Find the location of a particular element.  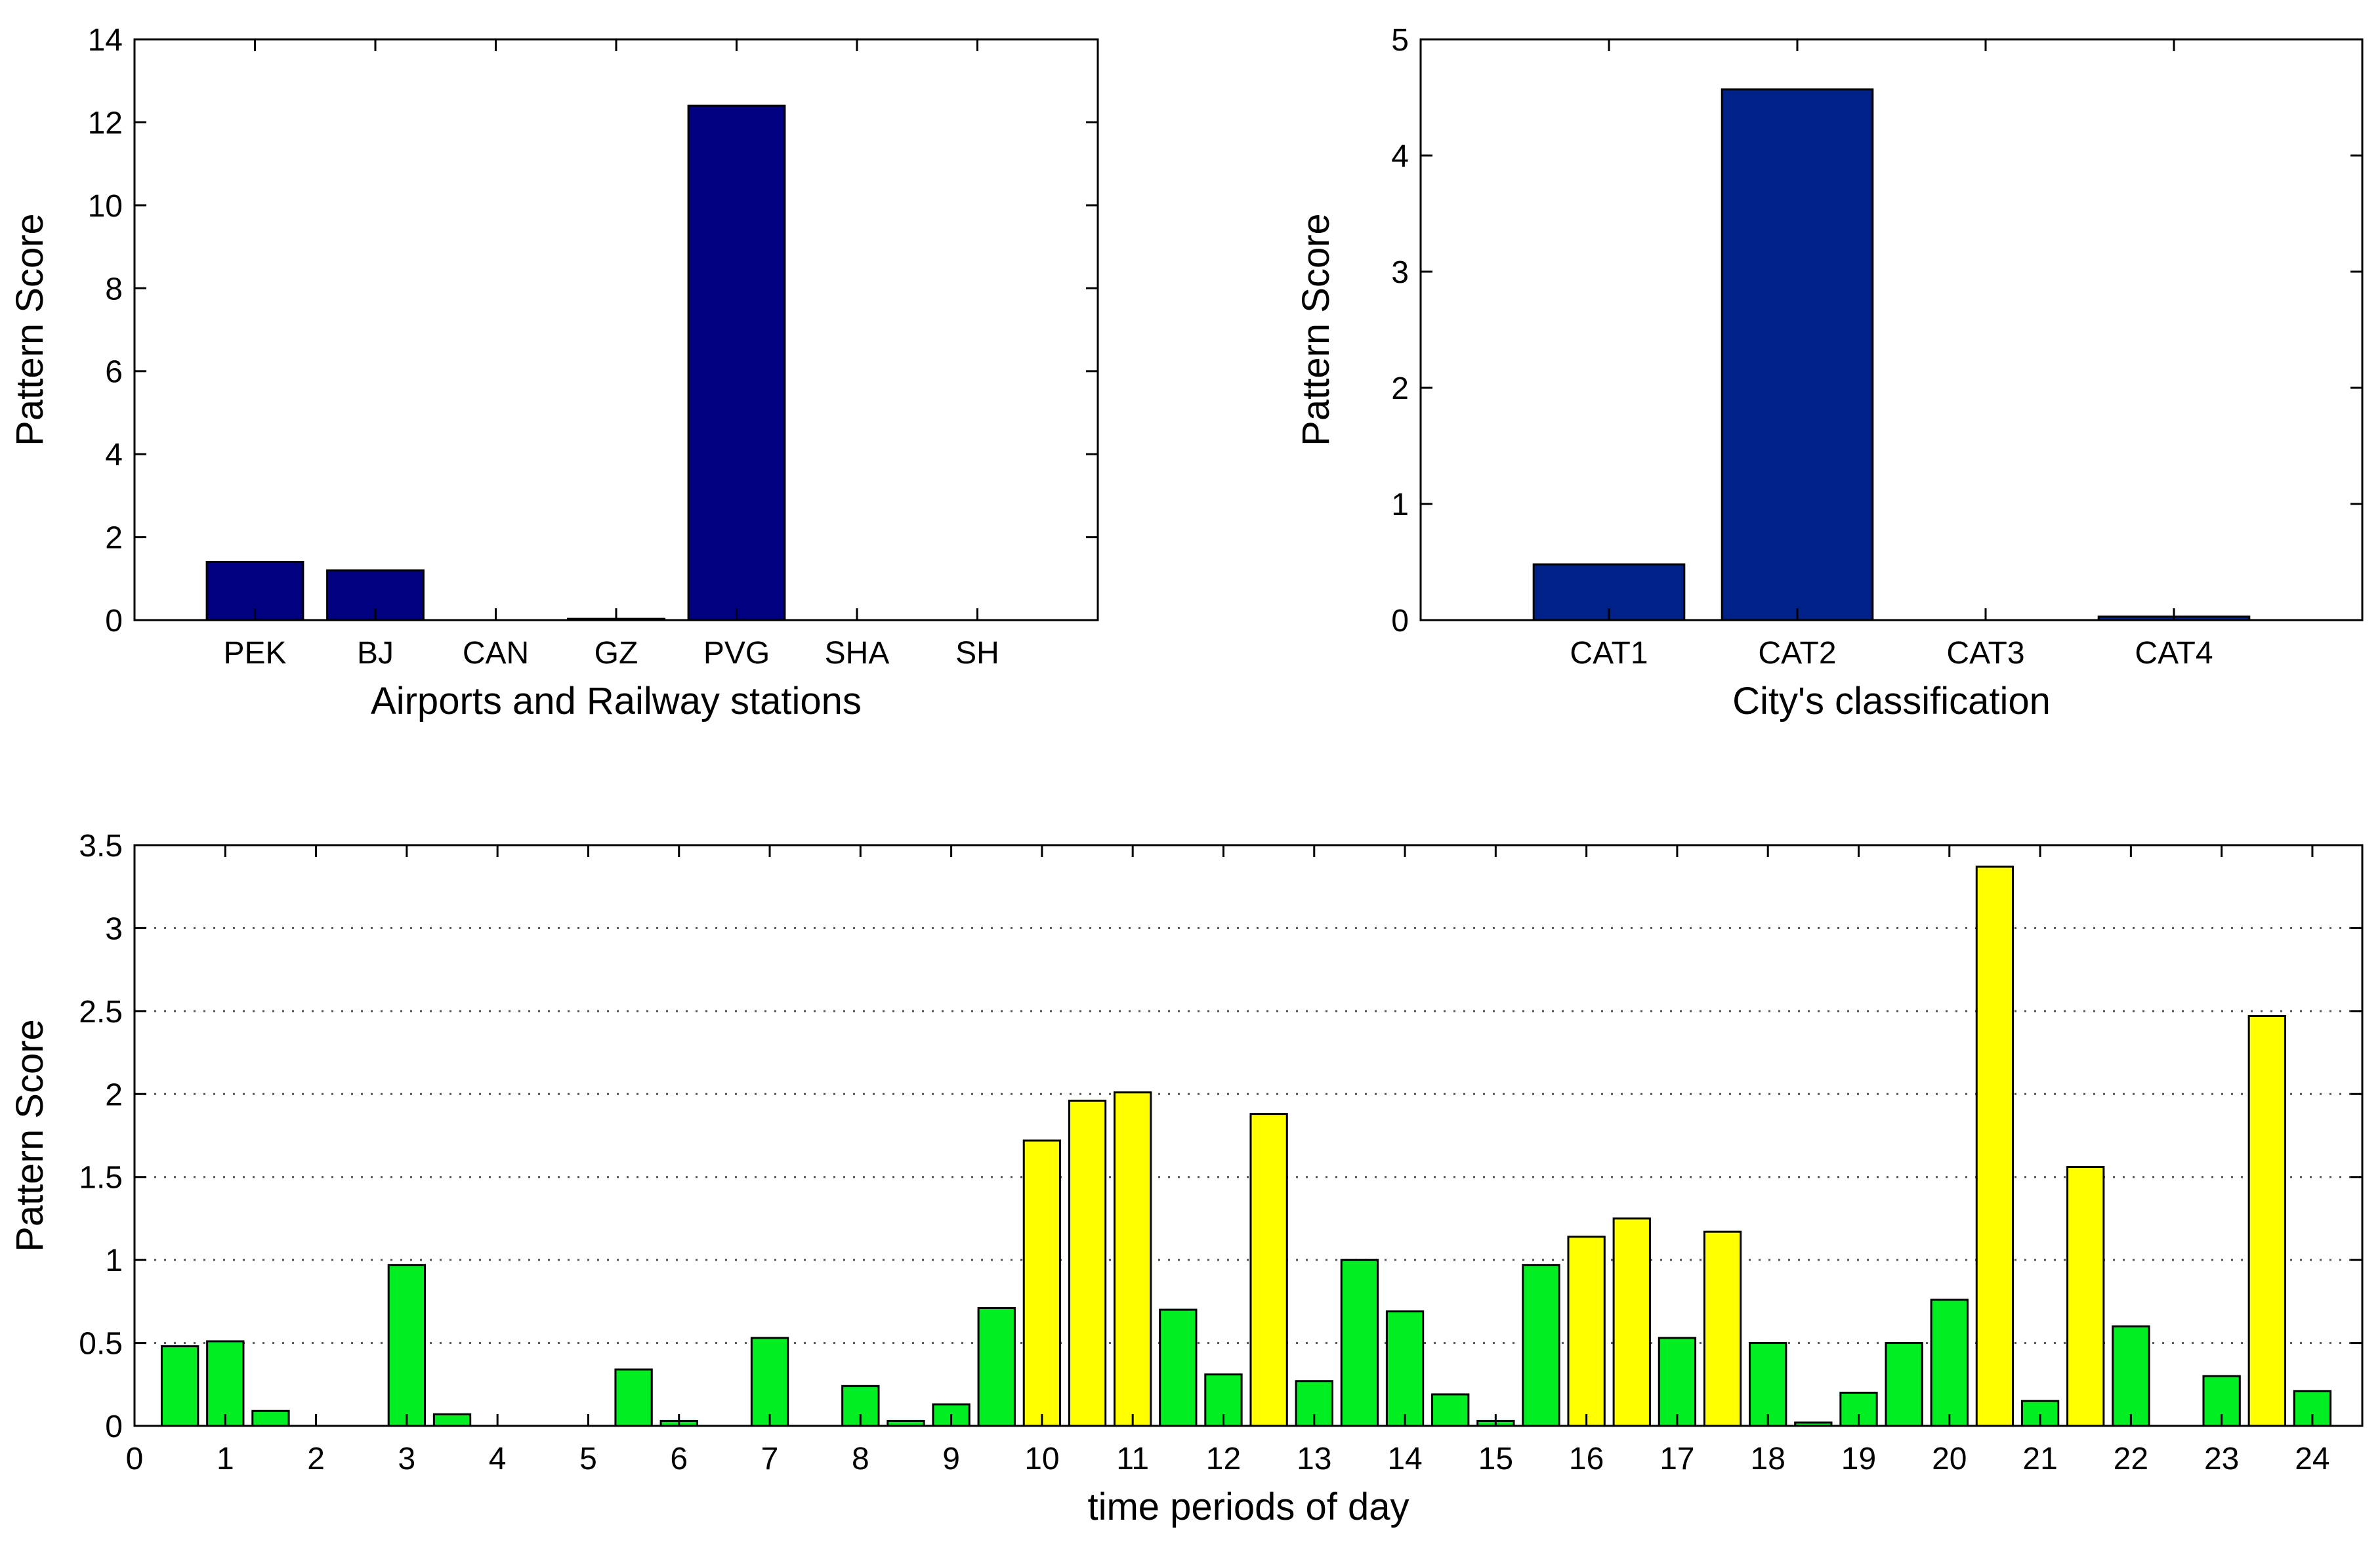

x-tick-label: 12 is located at coordinates (1223, 1459).